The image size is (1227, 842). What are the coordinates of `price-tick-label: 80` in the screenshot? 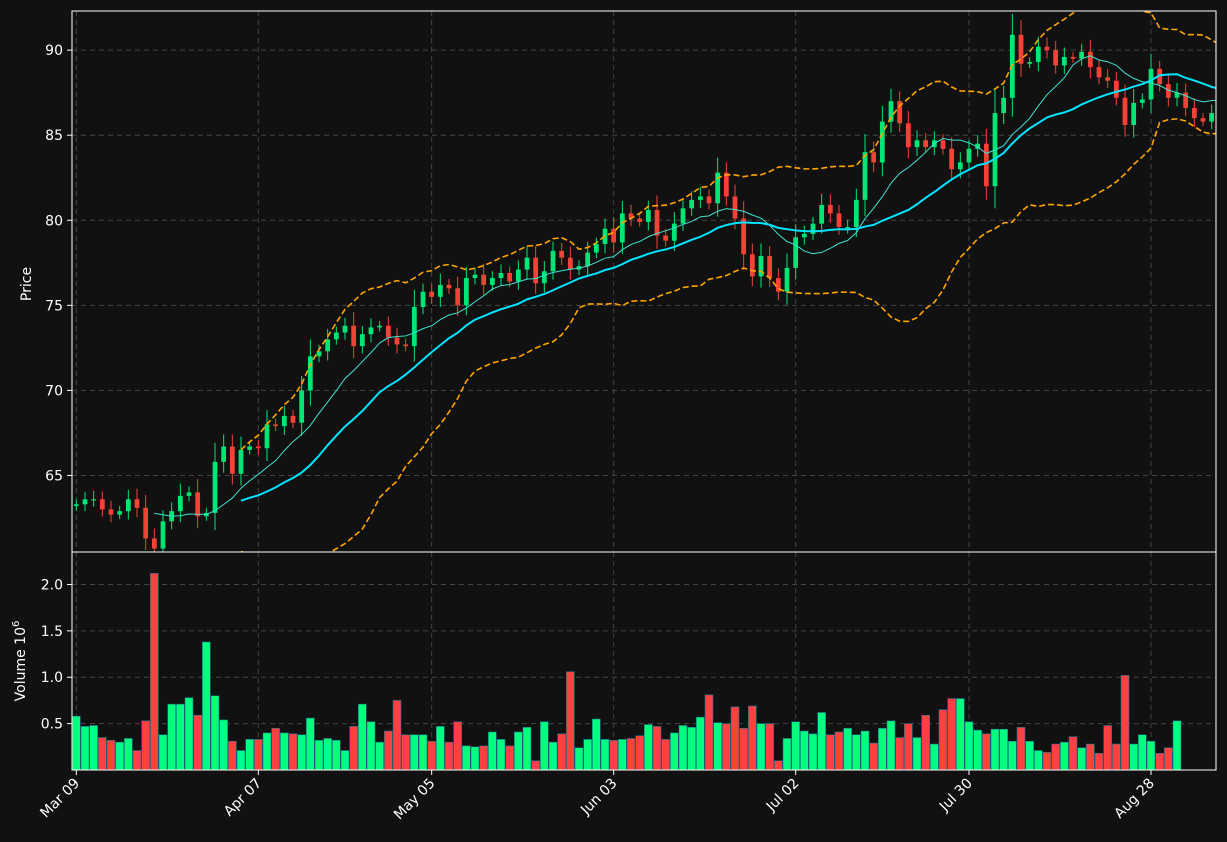 It's located at (54, 221).